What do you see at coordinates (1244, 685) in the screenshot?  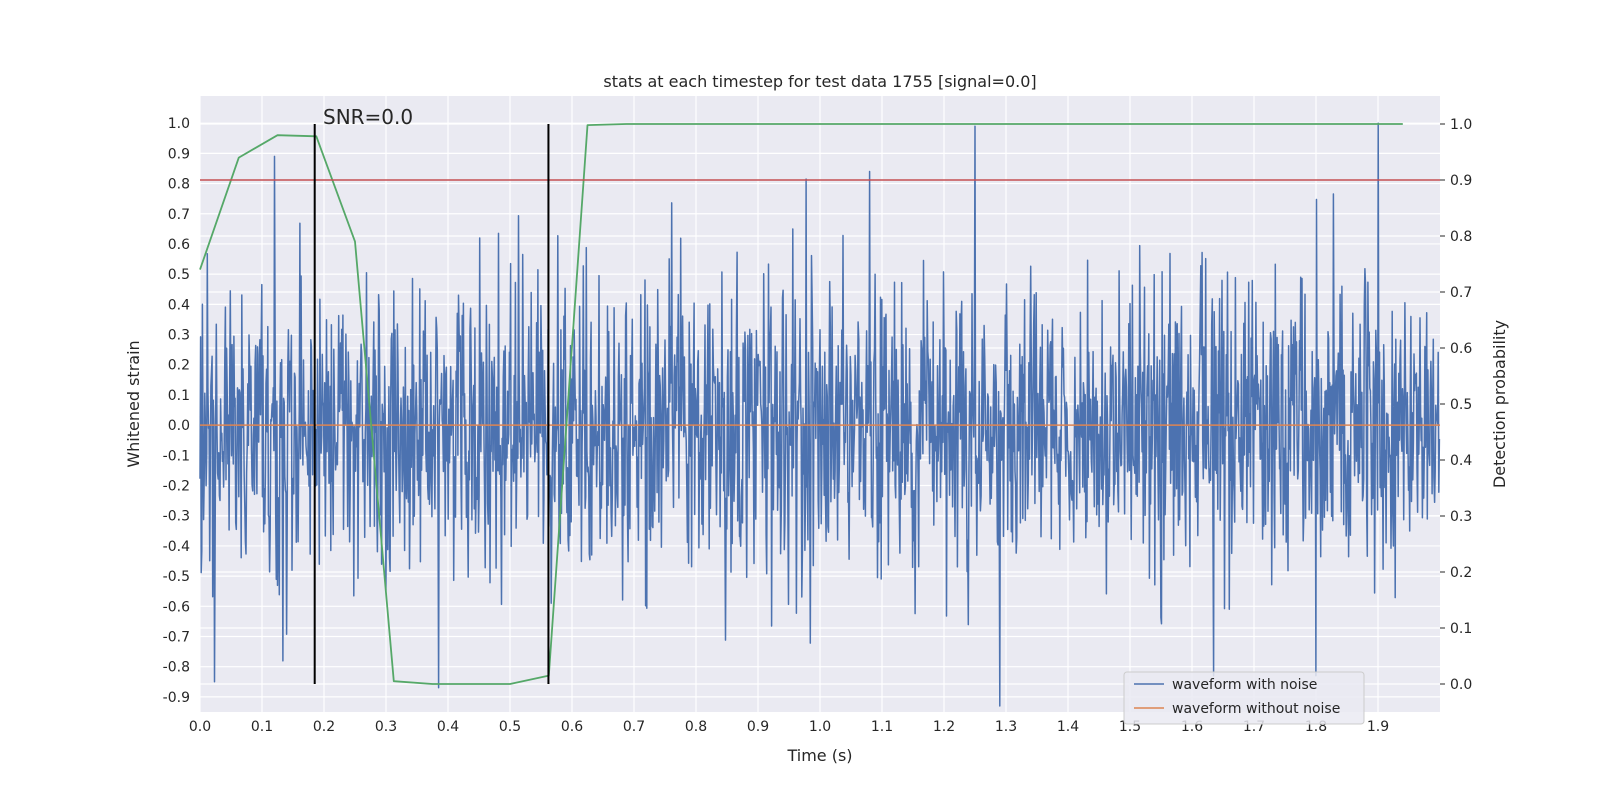 I see `legend-label-noise: waveform with noise` at bounding box center [1244, 685].